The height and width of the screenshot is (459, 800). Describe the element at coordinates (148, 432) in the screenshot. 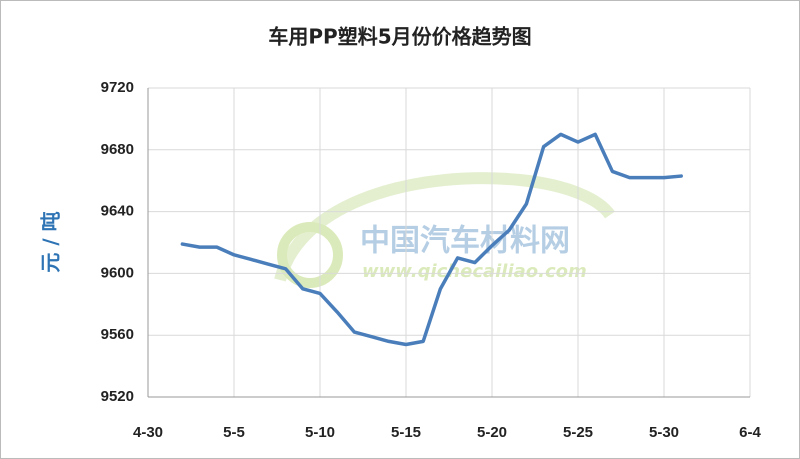

I see `x-tick-label: 4-30` at that location.